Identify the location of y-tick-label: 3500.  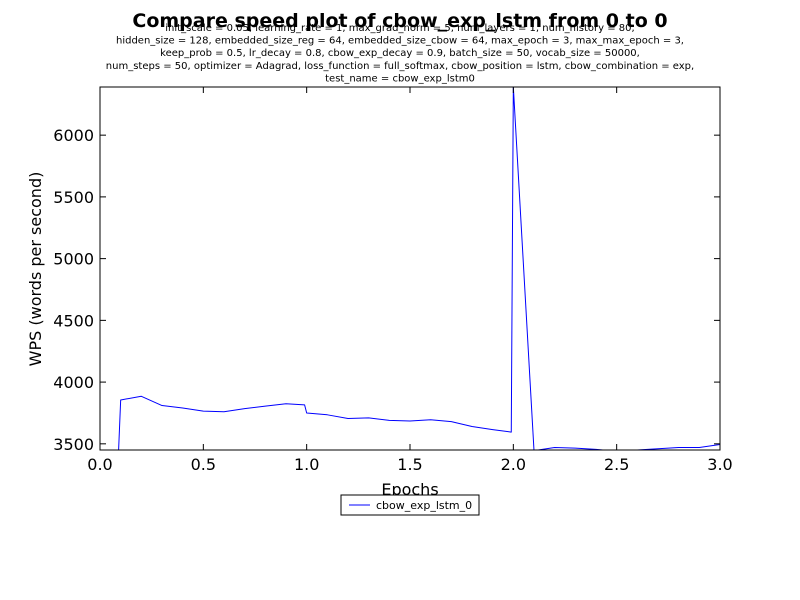
(73, 444).